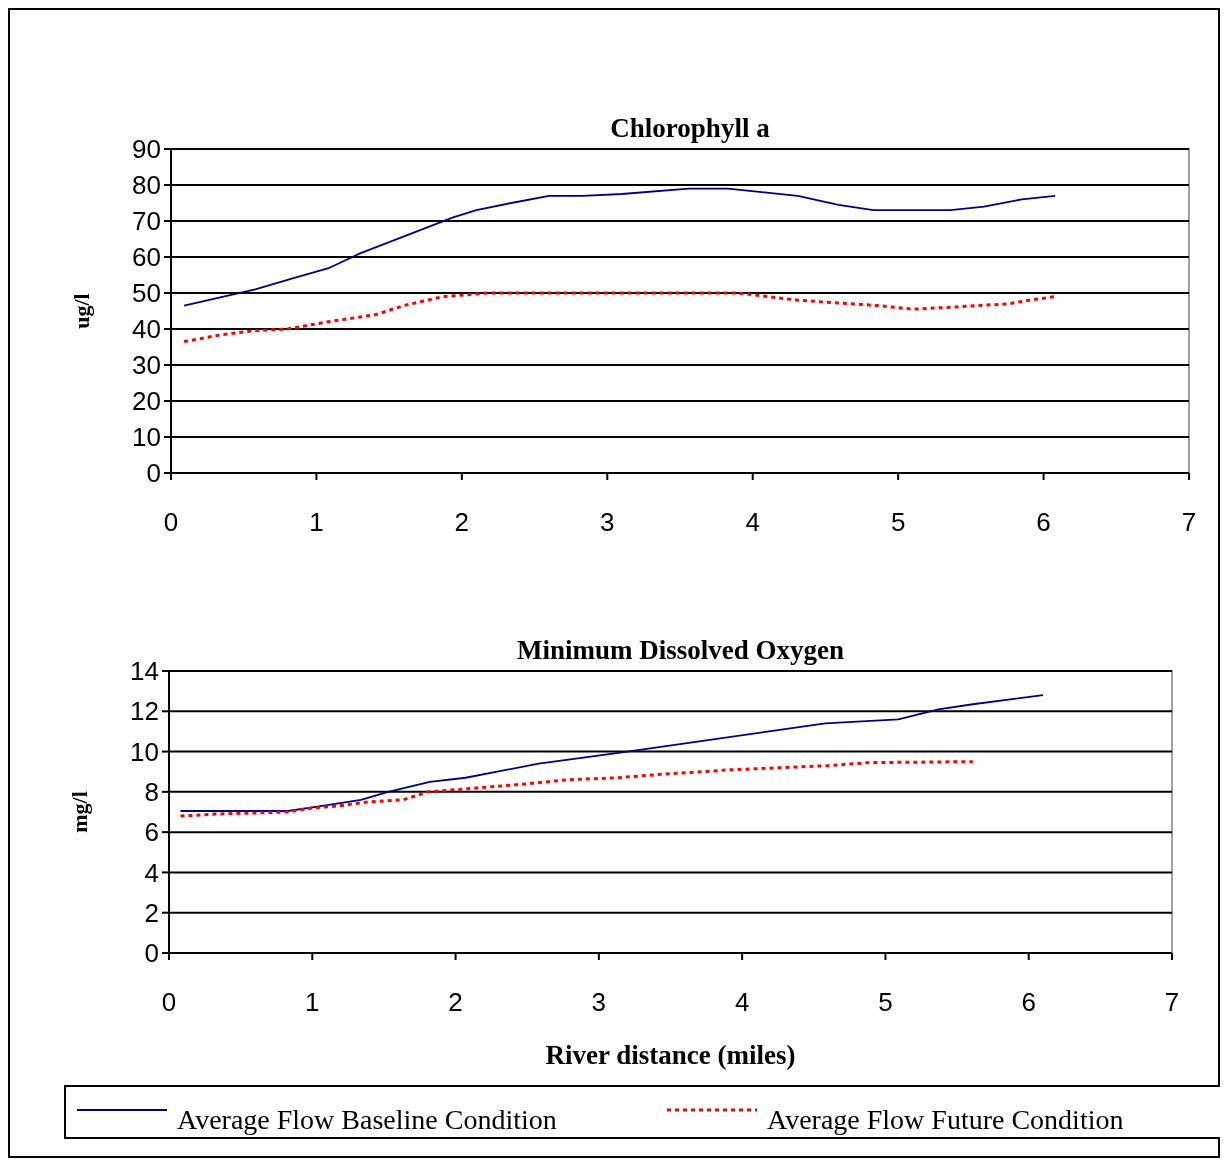 This screenshot has width=1228, height=1163. What do you see at coordinates (670, 1055) in the screenshot?
I see `x-axis-title: River distance (miles)` at bounding box center [670, 1055].